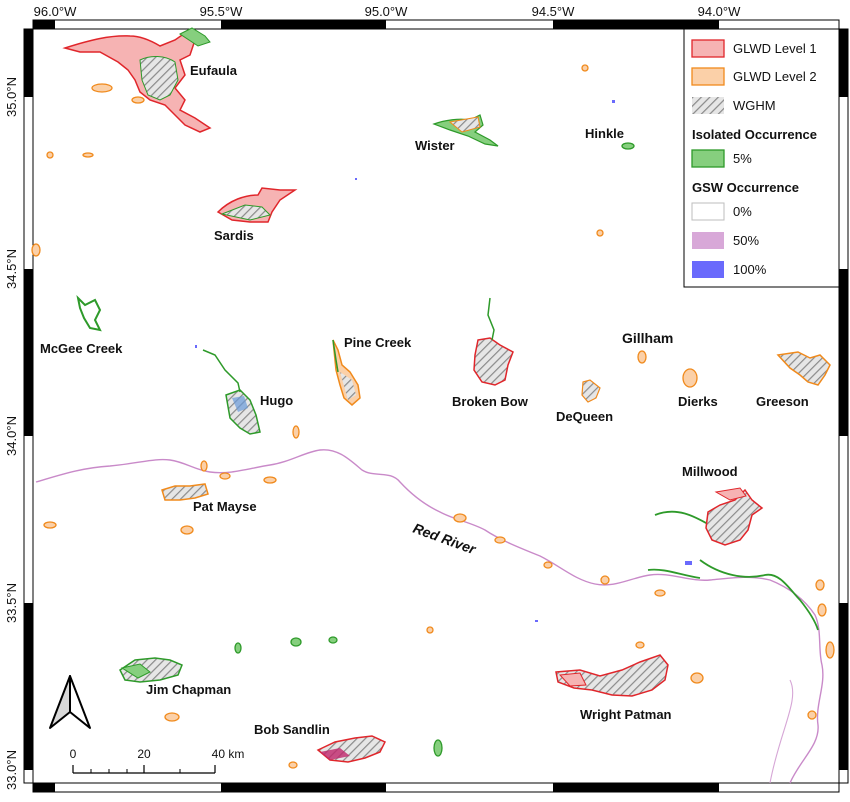 The width and height of the screenshot is (850, 802). Describe the element at coordinates (228, 754) in the screenshot. I see `scale-label-40km: 40 km` at that location.